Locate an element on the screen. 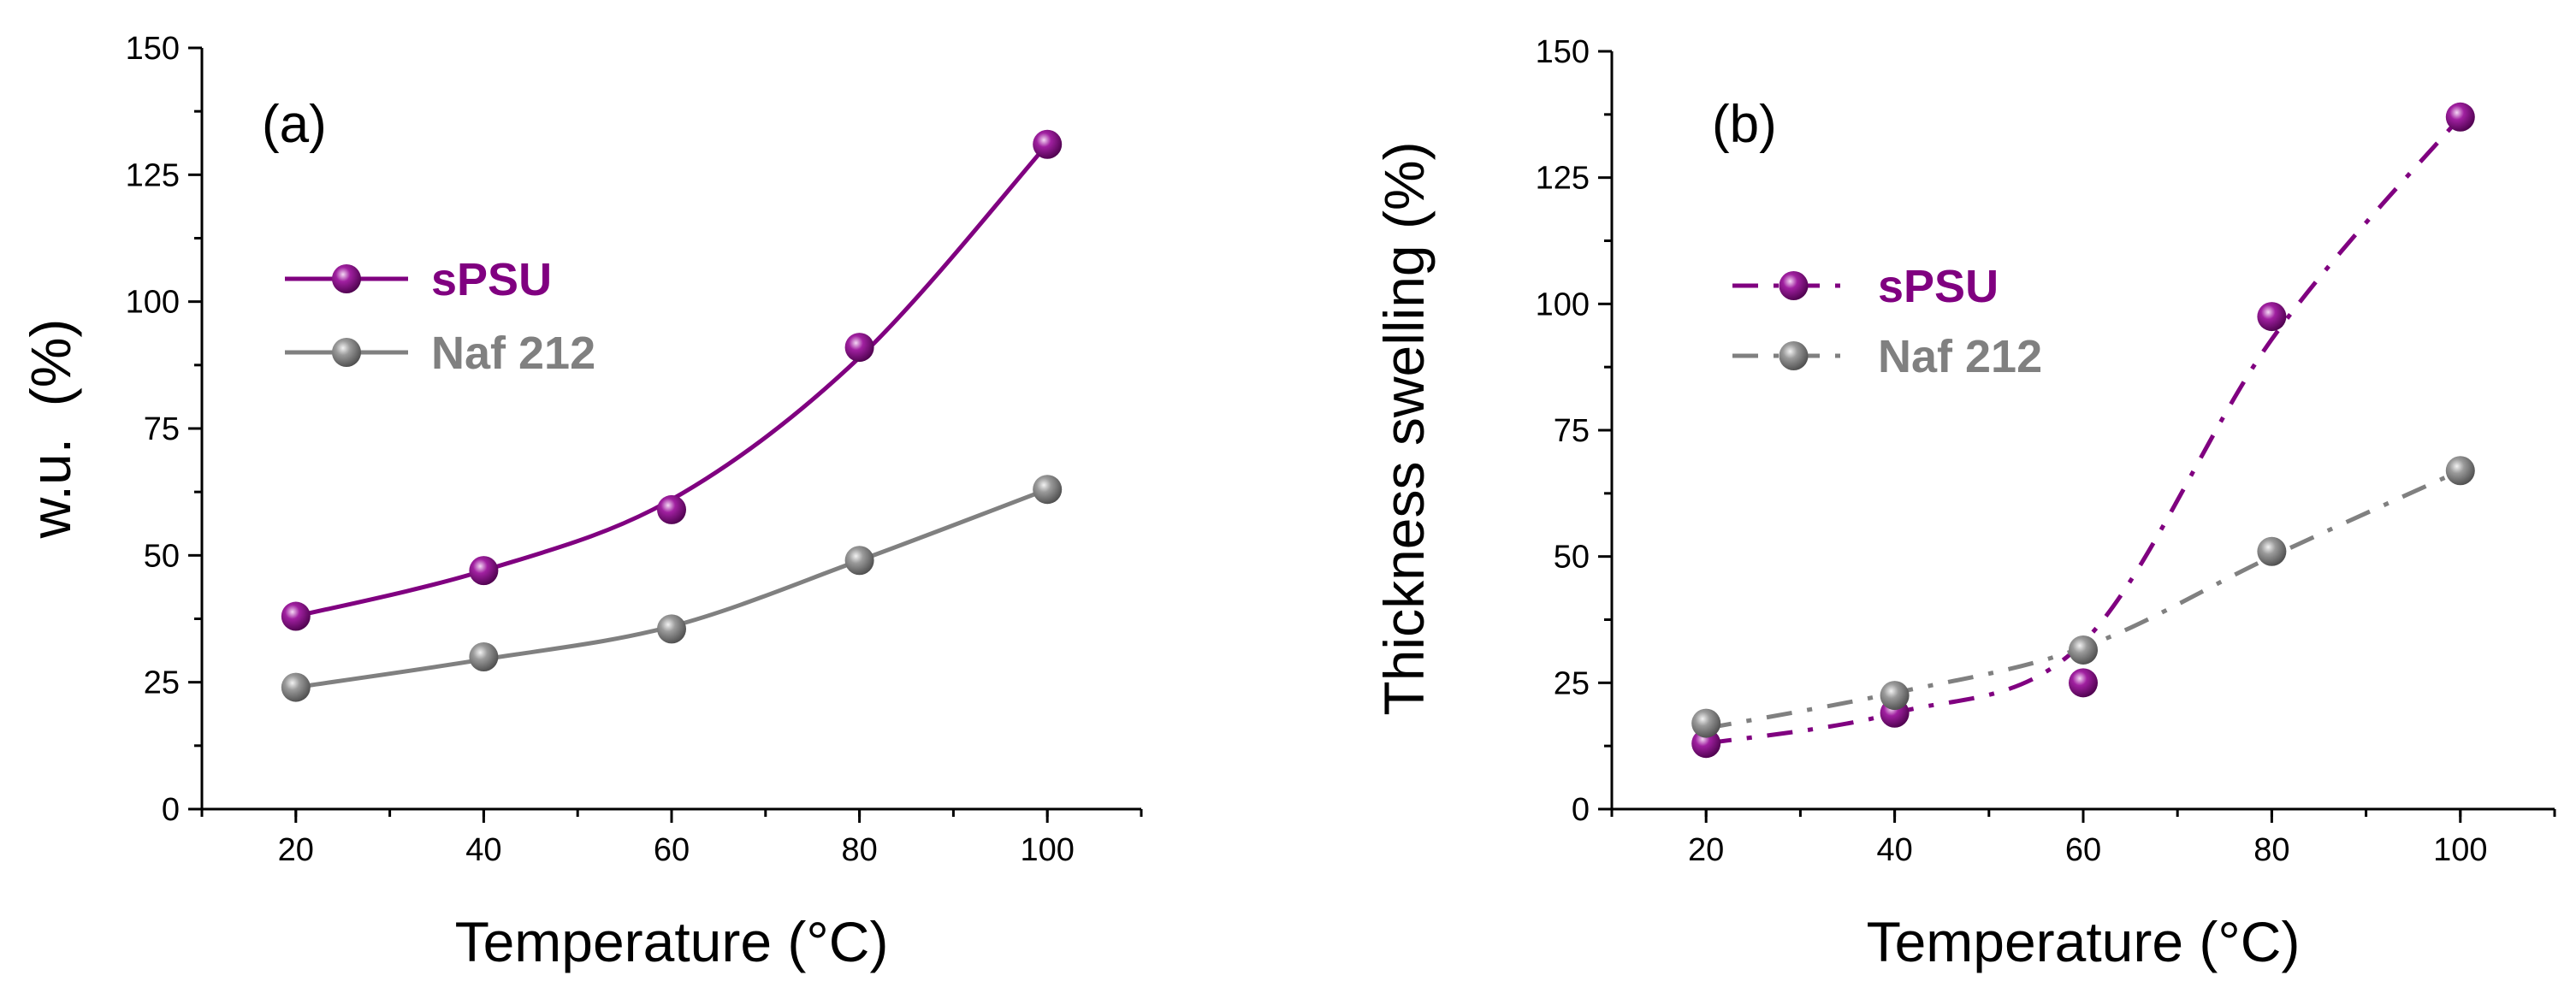 This screenshot has width=2576, height=987. panel-label: (b) is located at coordinates (1744, 124).